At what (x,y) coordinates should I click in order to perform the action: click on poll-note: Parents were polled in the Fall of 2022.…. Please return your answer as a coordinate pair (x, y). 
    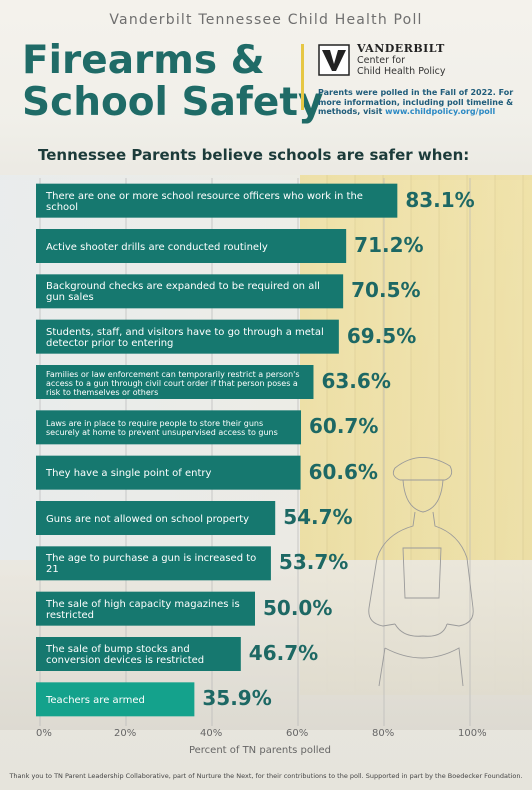
    Looking at the image, I should click on (422, 102).